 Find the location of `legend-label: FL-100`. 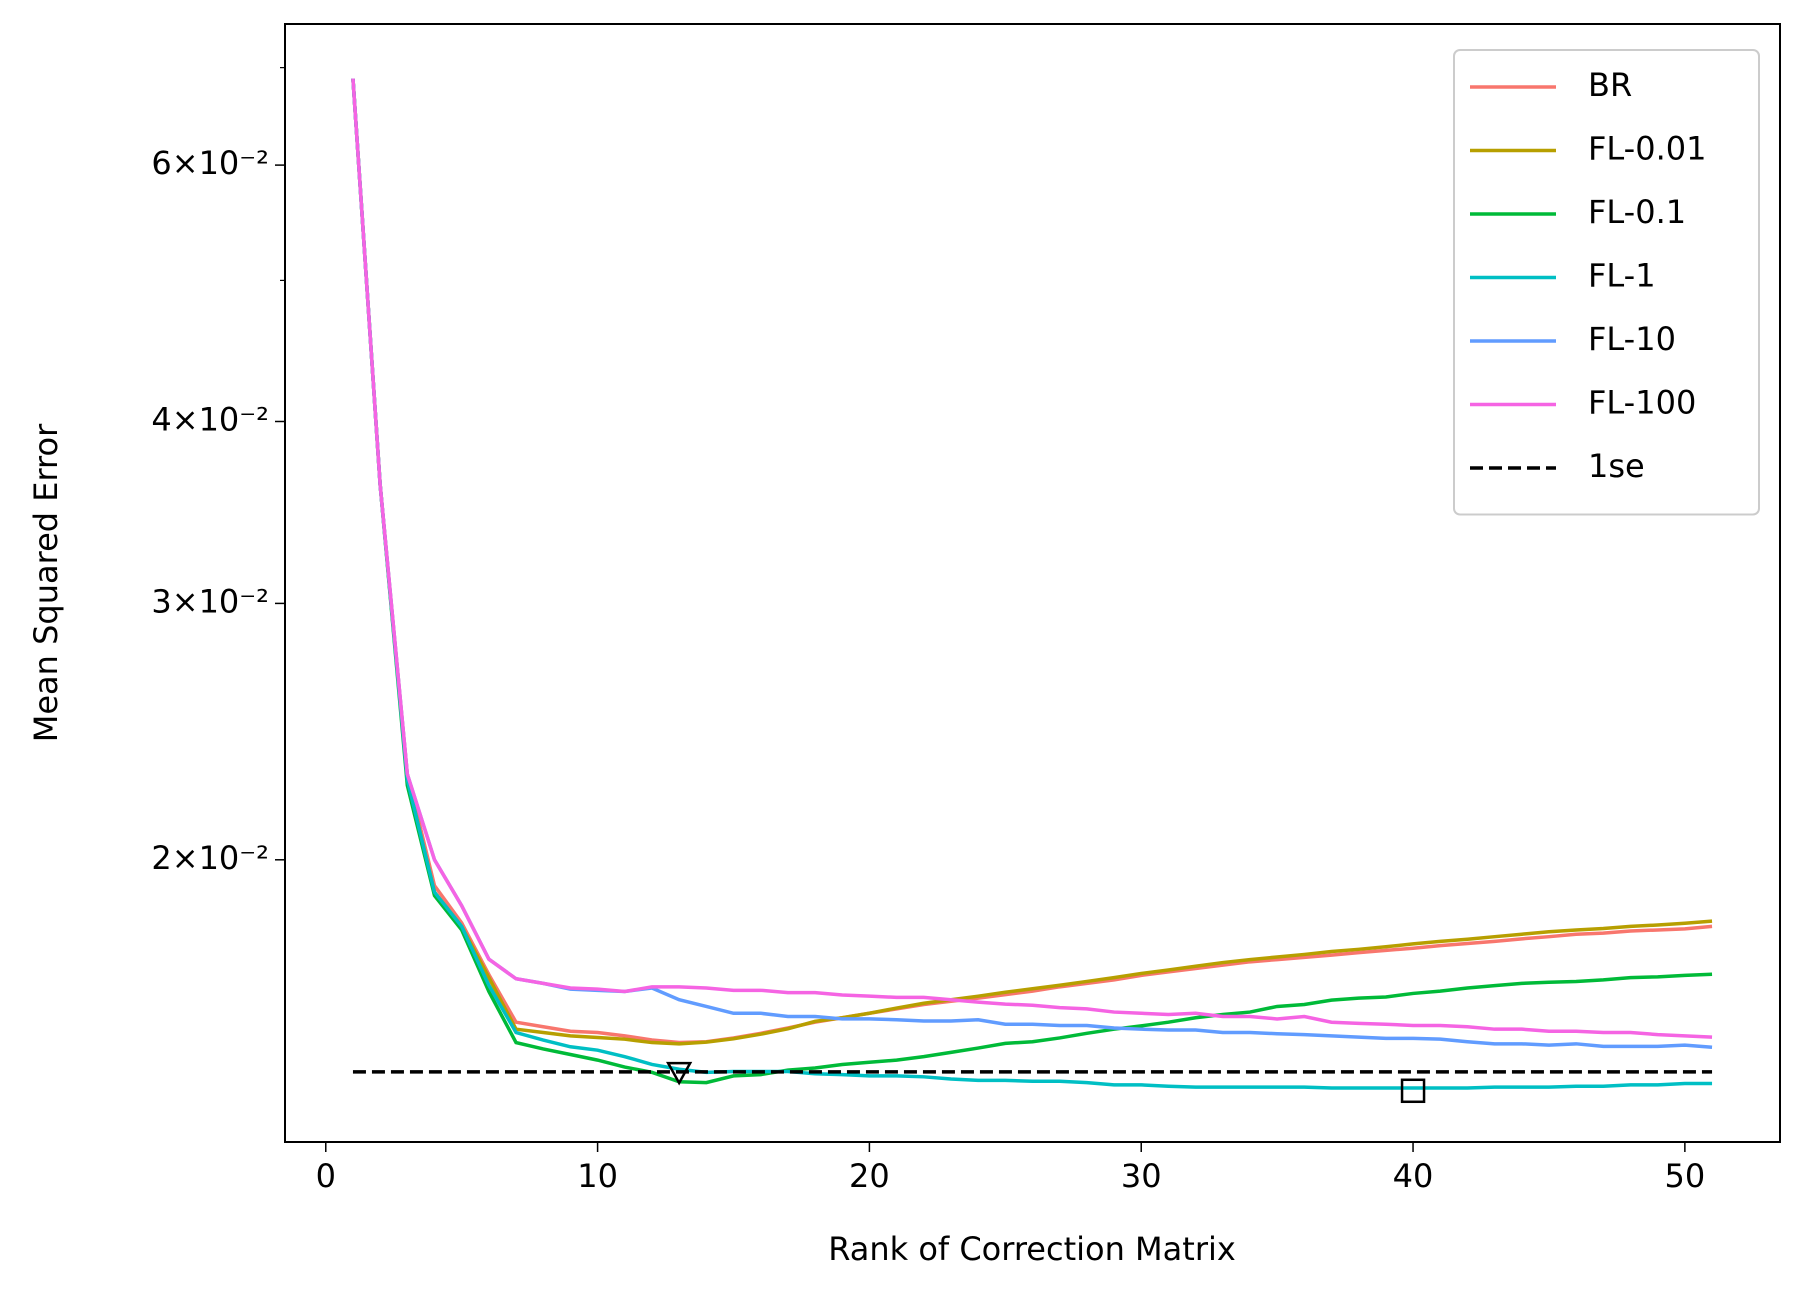

legend-label: FL-100 is located at coordinates (1642, 403).